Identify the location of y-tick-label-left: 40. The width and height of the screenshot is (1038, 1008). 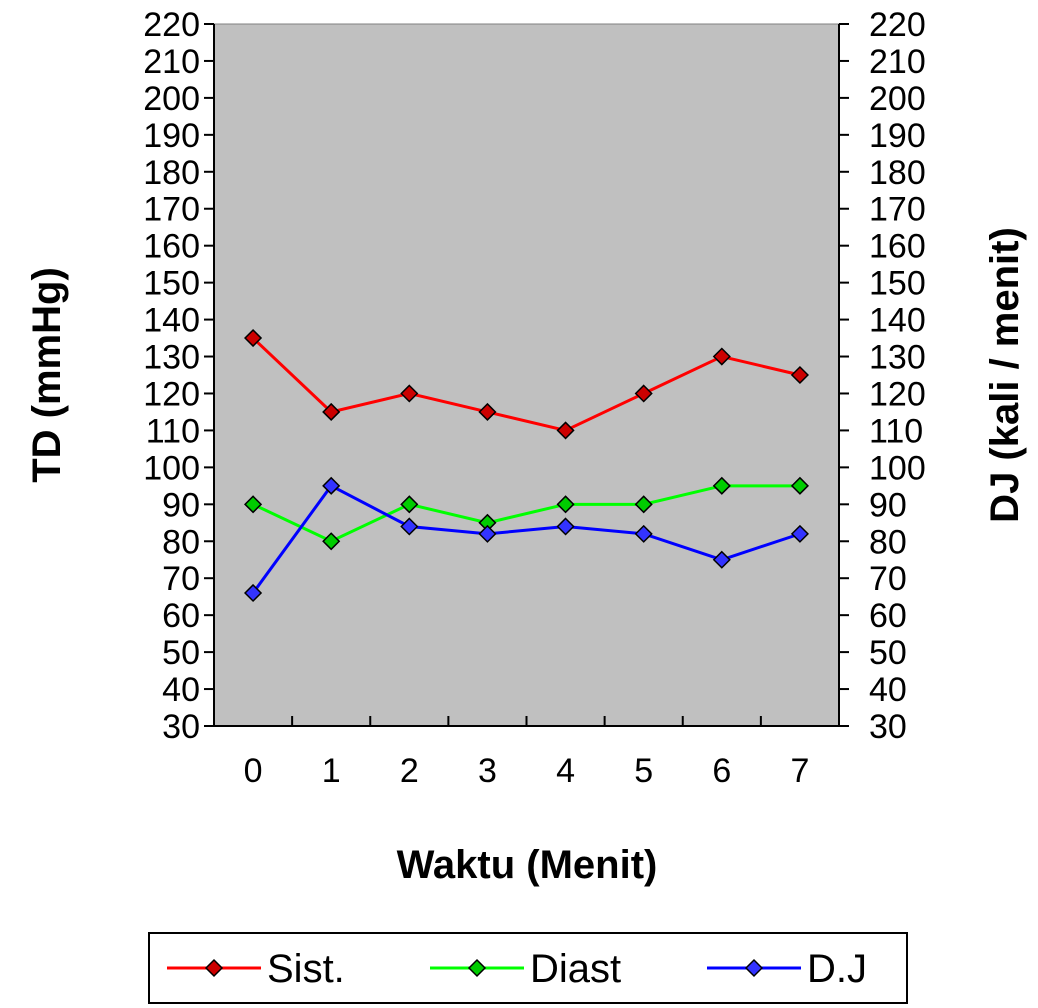
(181, 690).